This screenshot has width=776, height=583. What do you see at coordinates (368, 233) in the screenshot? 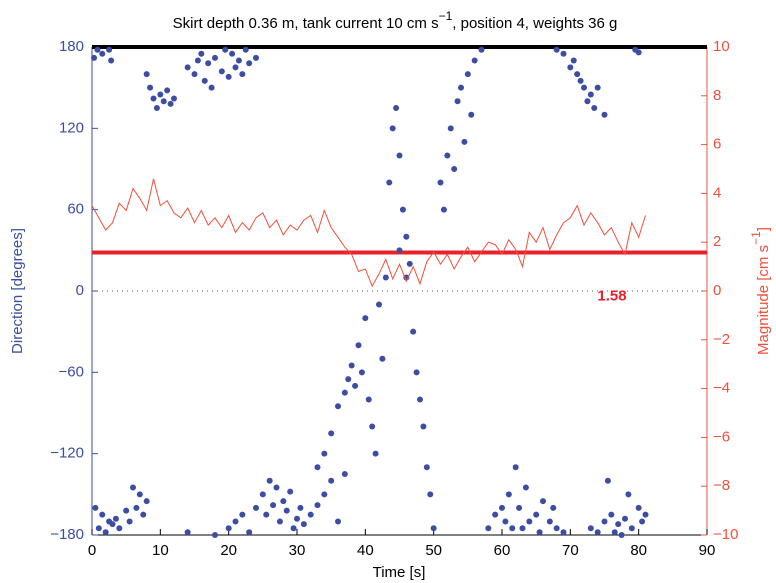
I see `data-line` at bounding box center [368, 233].